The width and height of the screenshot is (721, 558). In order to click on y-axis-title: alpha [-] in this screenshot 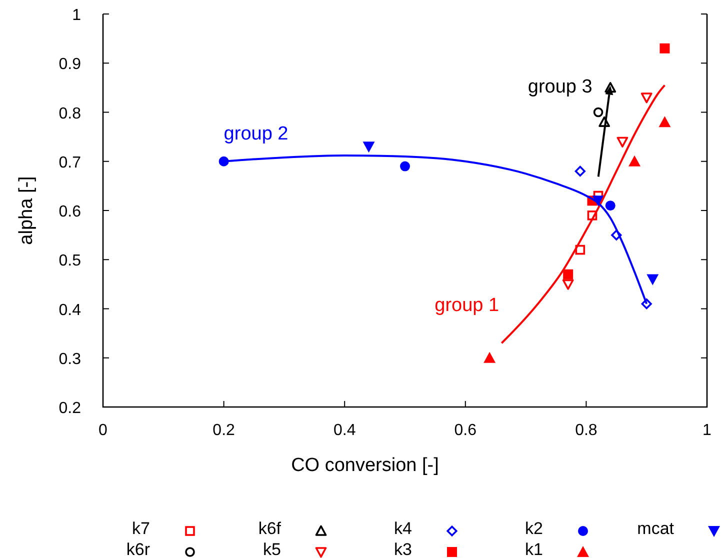, I will do `click(26, 210)`.